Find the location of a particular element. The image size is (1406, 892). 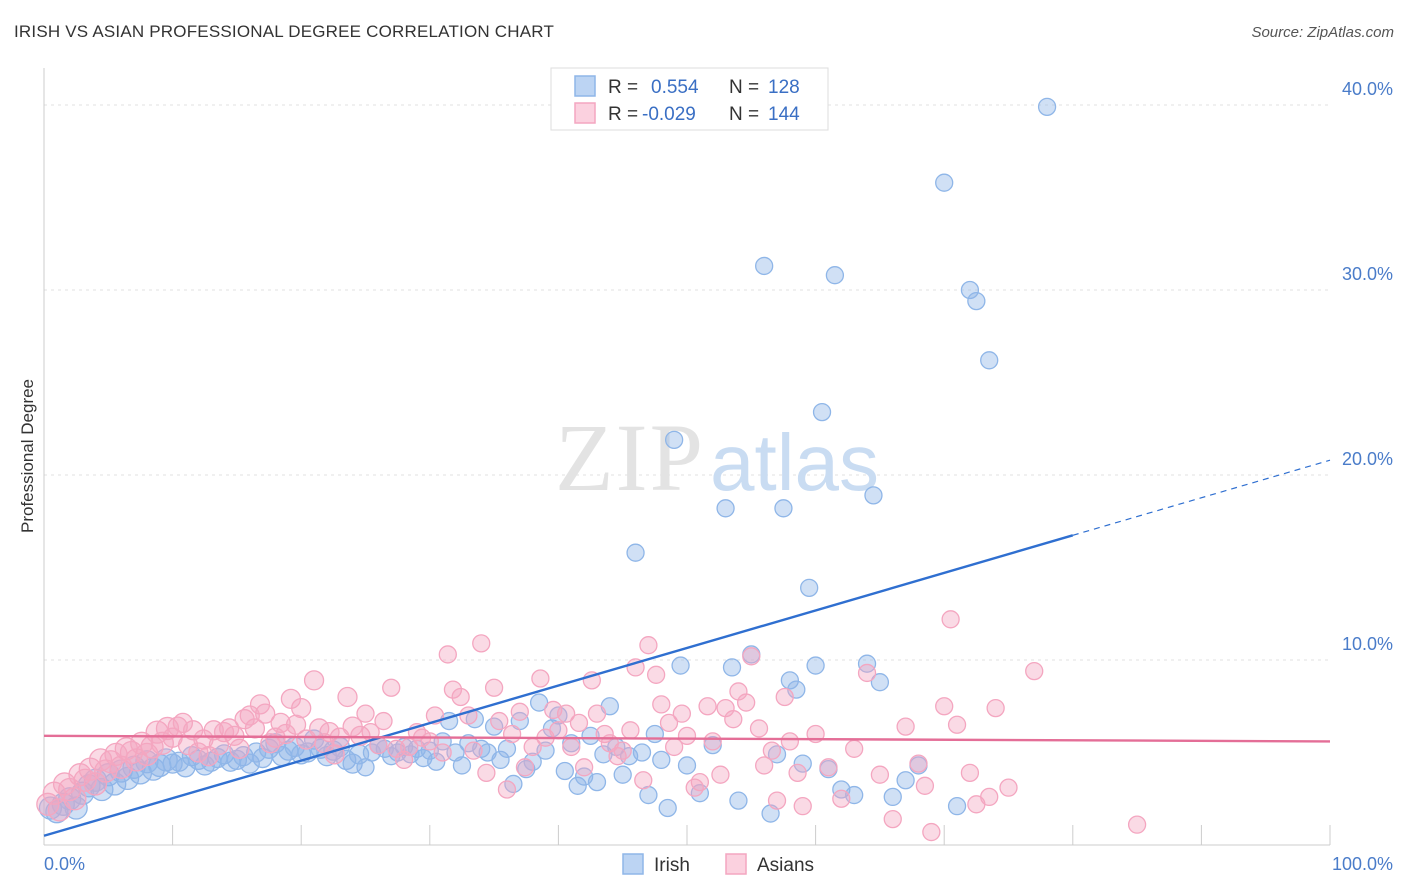

legend-n-label-asians: N = is located at coordinates (744, 114).